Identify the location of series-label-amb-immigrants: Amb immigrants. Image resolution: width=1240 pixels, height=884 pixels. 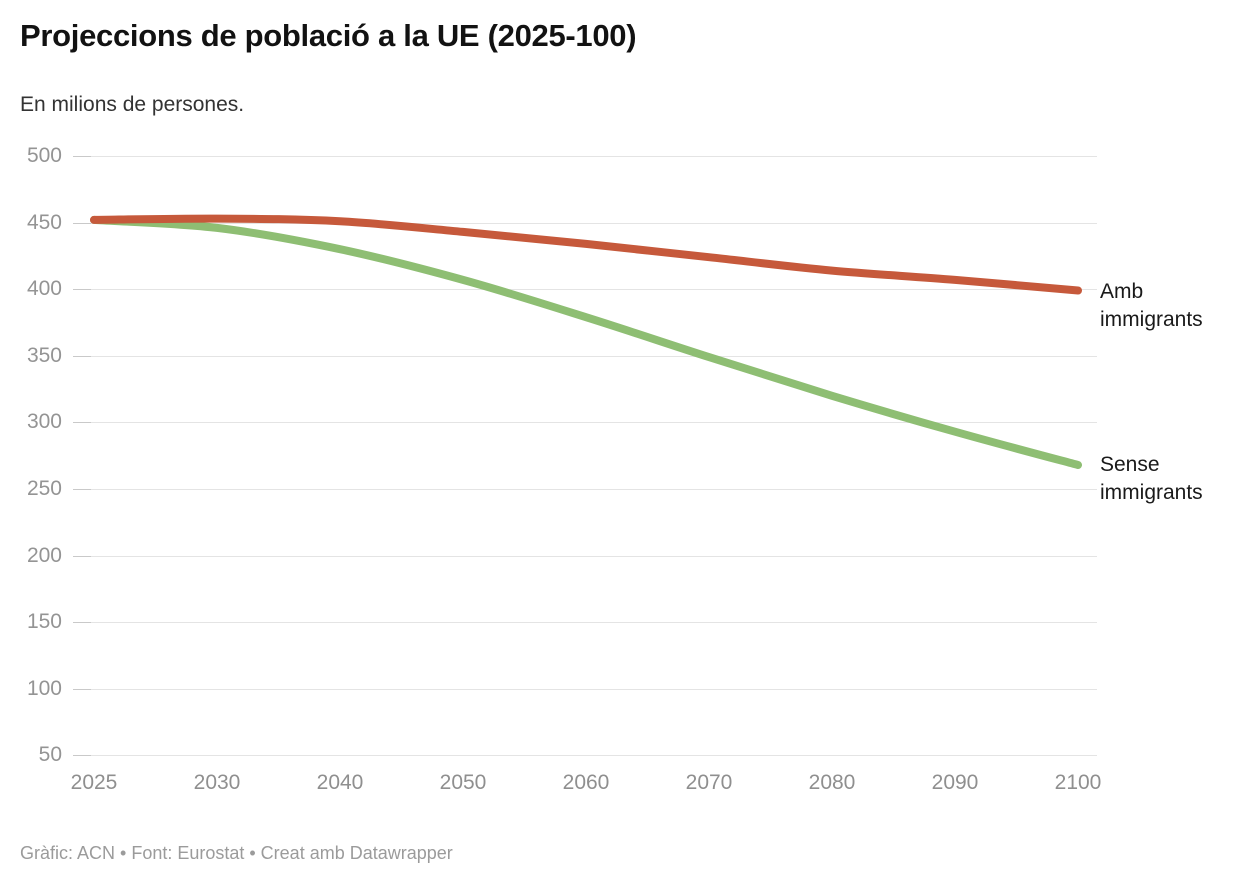
(1151, 305).